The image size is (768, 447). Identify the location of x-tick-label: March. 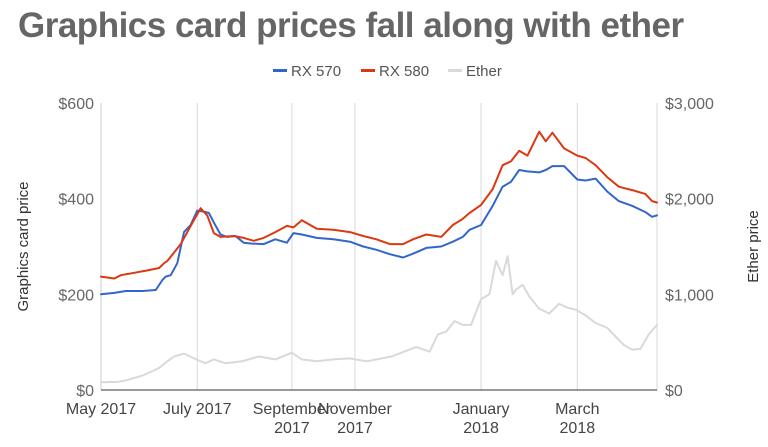
(577, 409).